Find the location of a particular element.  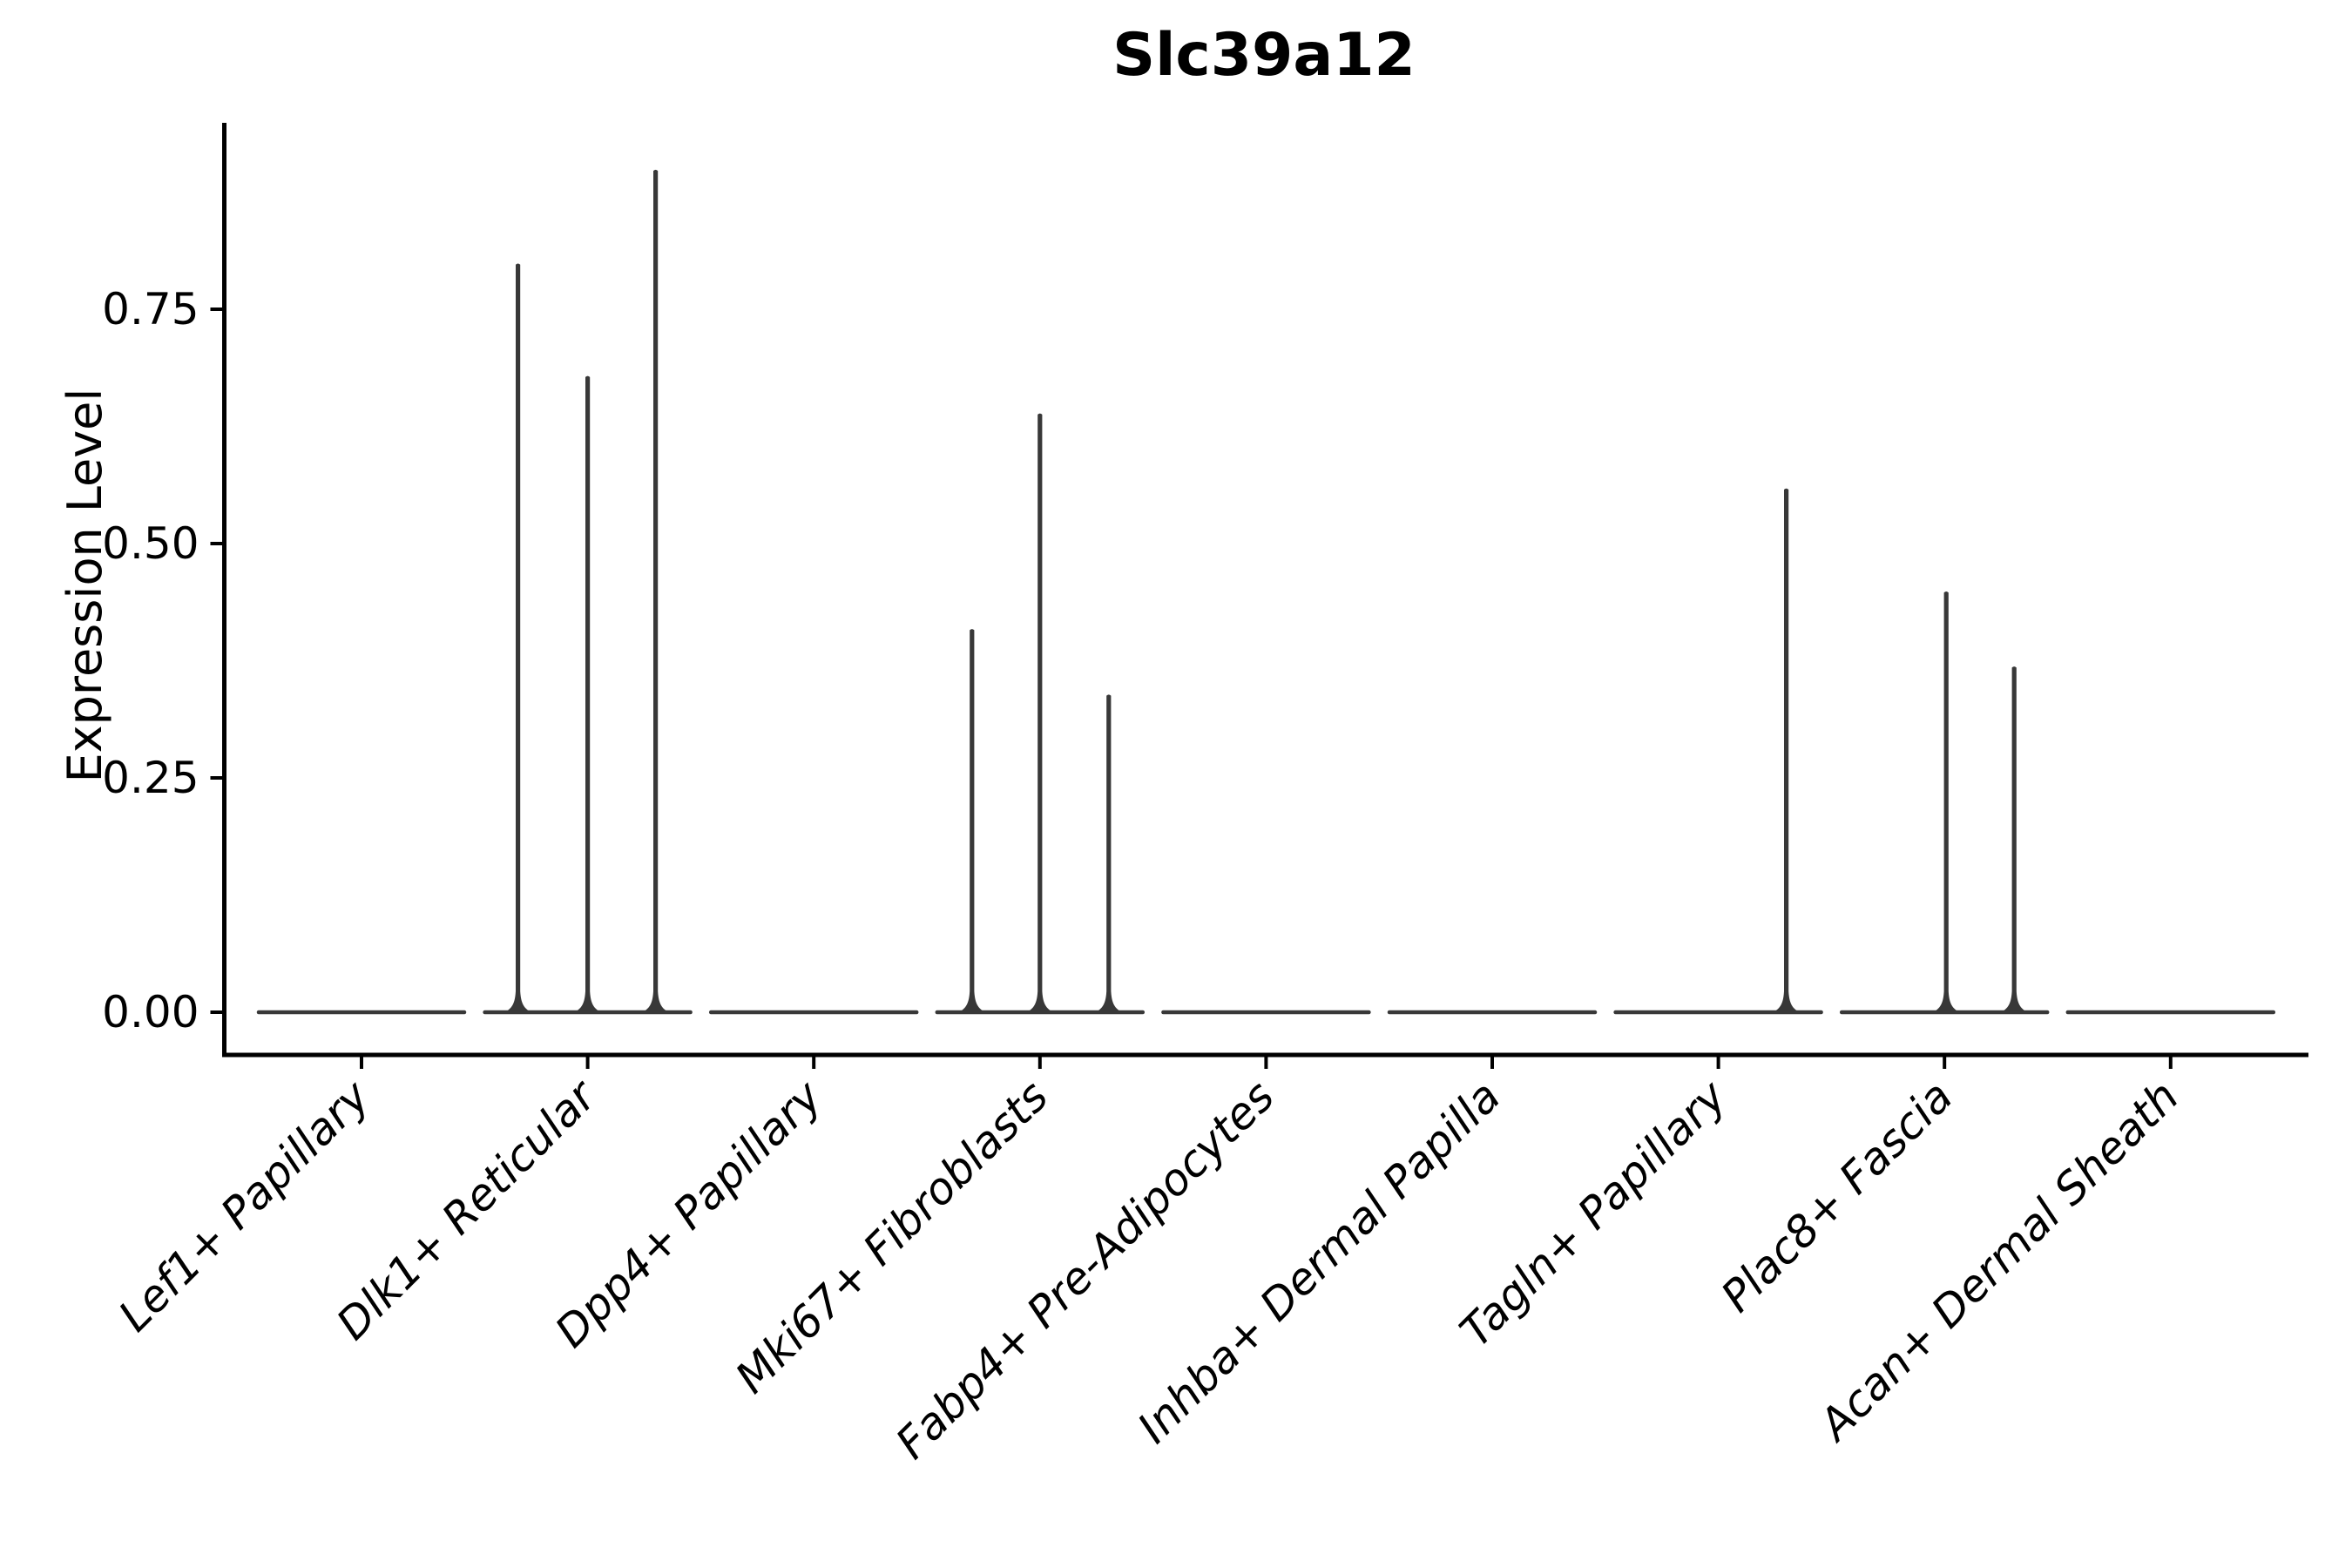

y-tick-label: 0.75 is located at coordinates (150, 309).